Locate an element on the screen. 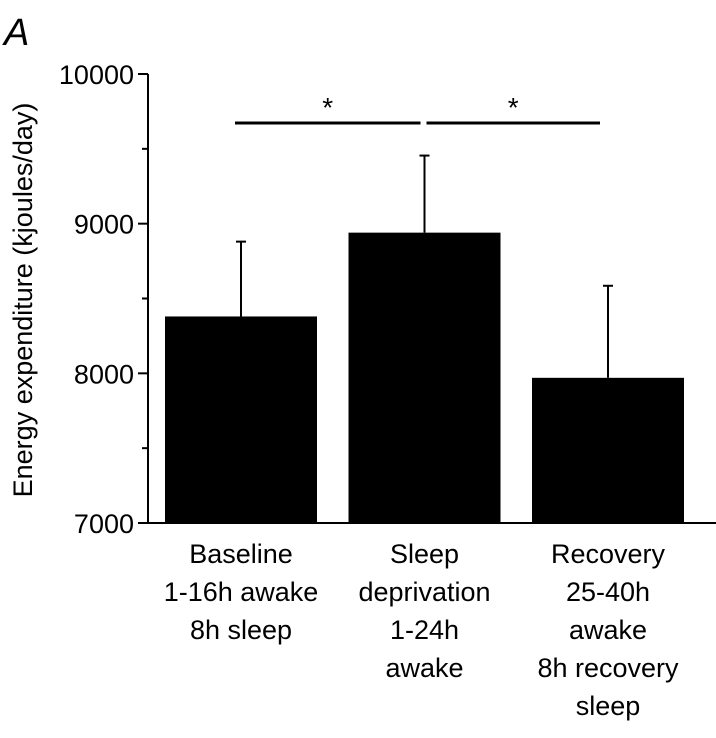 Image resolution: width=716 pixels, height=738 pixels. y-tick-label: 8000 is located at coordinates (104, 374).